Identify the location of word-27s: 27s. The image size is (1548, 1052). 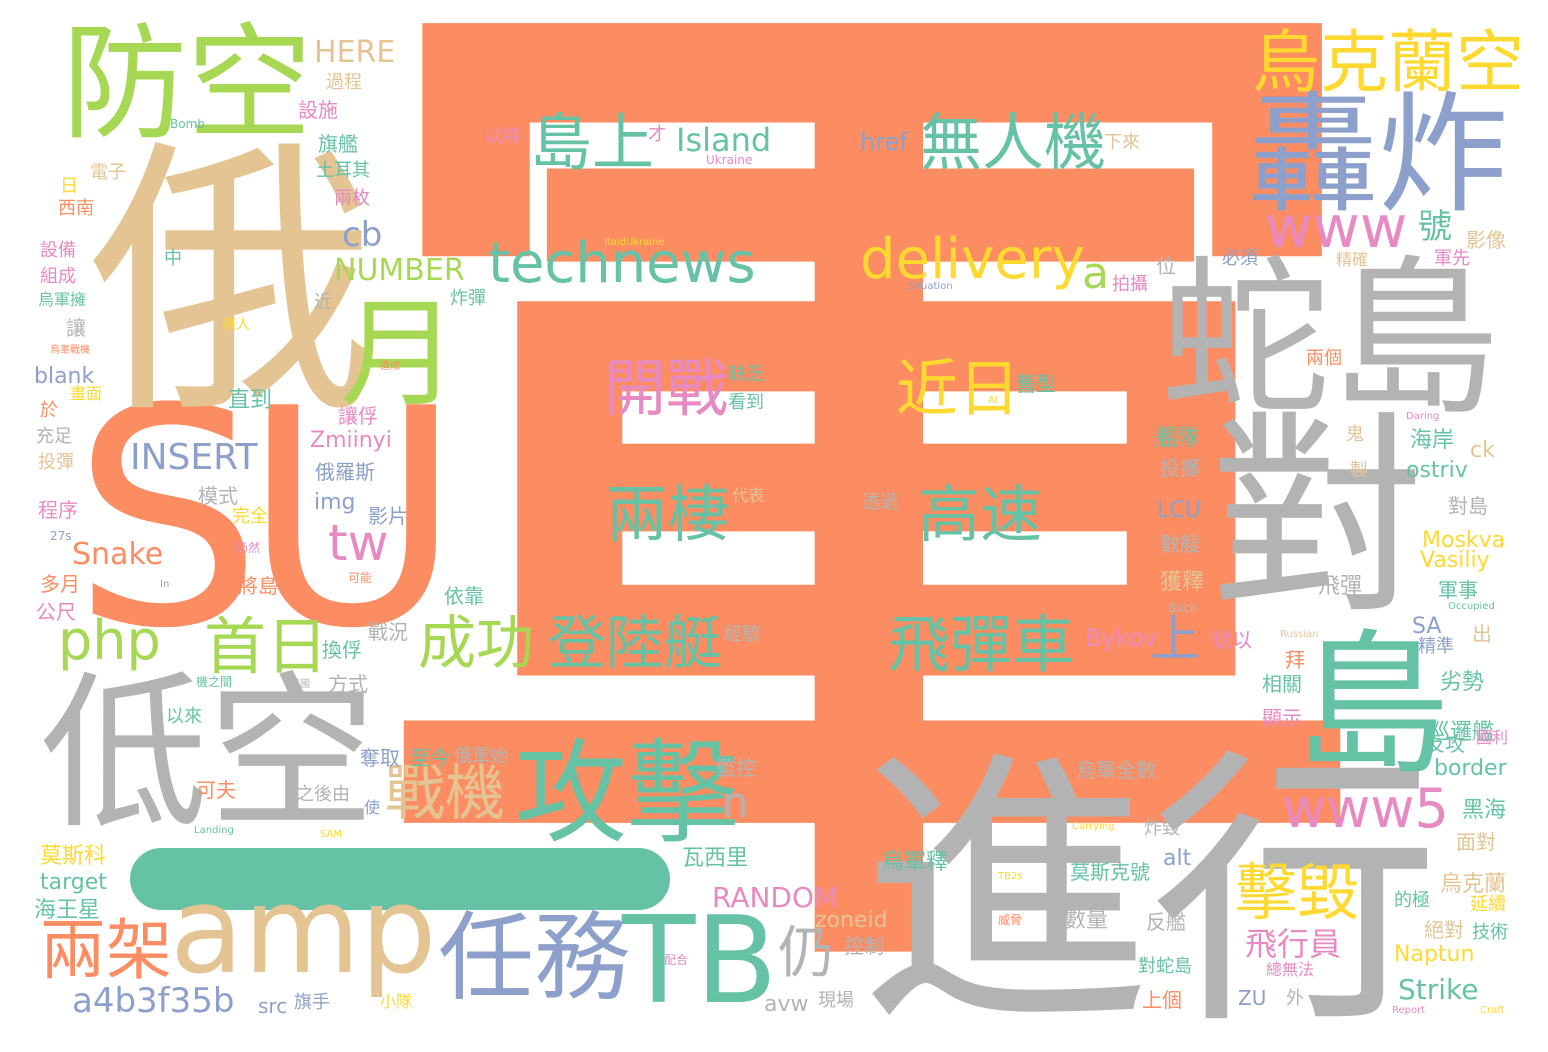
(61, 536).